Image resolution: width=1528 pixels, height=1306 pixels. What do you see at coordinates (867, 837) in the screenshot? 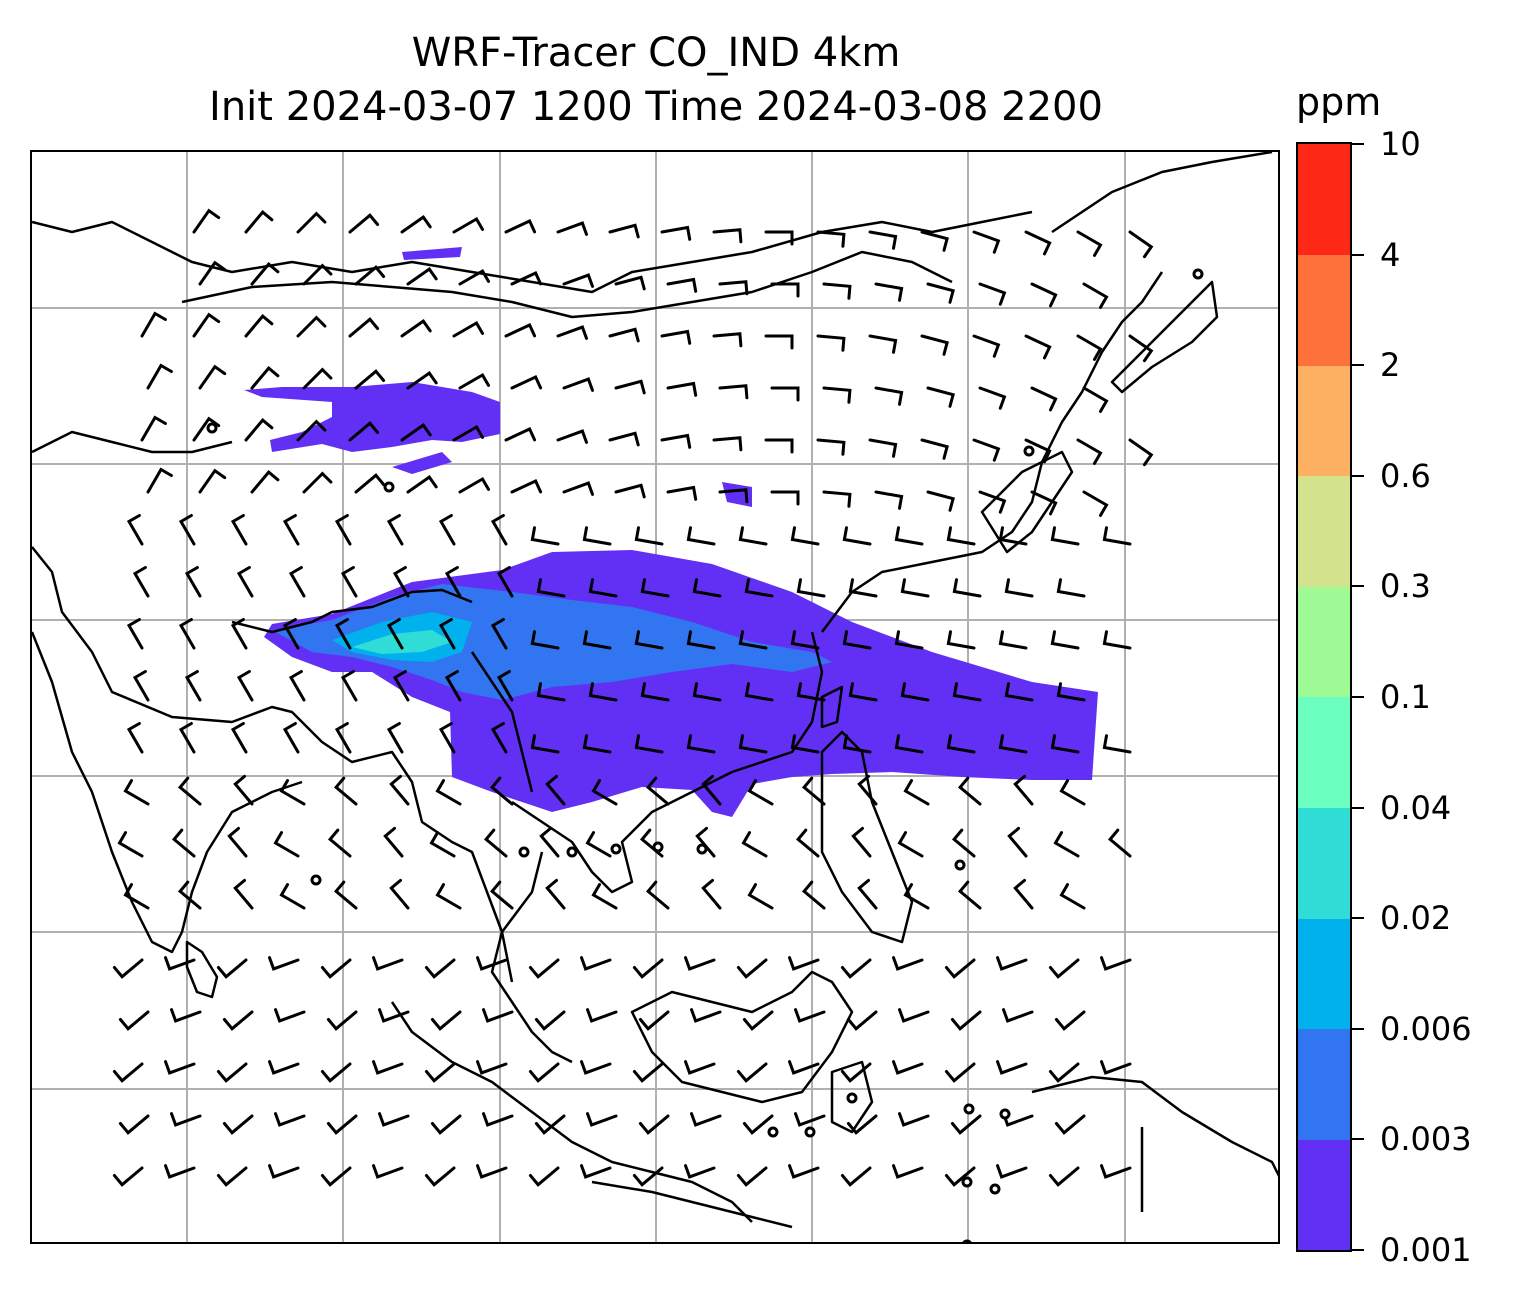
I see `coast-philippines` at bounding box center [867, 837].